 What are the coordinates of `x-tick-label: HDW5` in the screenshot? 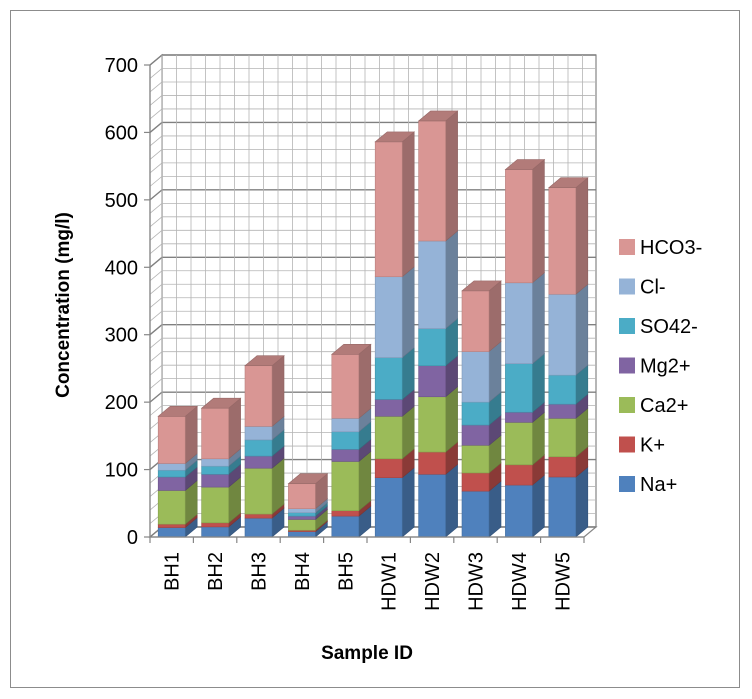 It's located at (563, 581).